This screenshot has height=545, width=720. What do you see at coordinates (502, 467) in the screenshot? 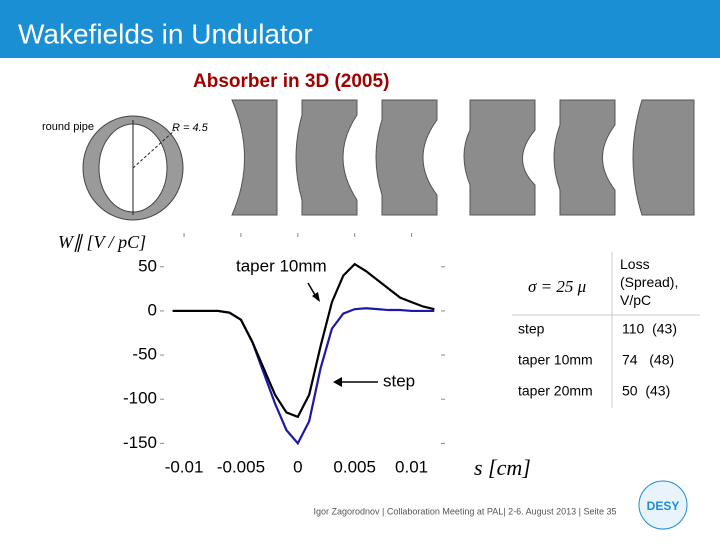
I see `x-axis-label: s [cm]` at bounding box center [502, 467].